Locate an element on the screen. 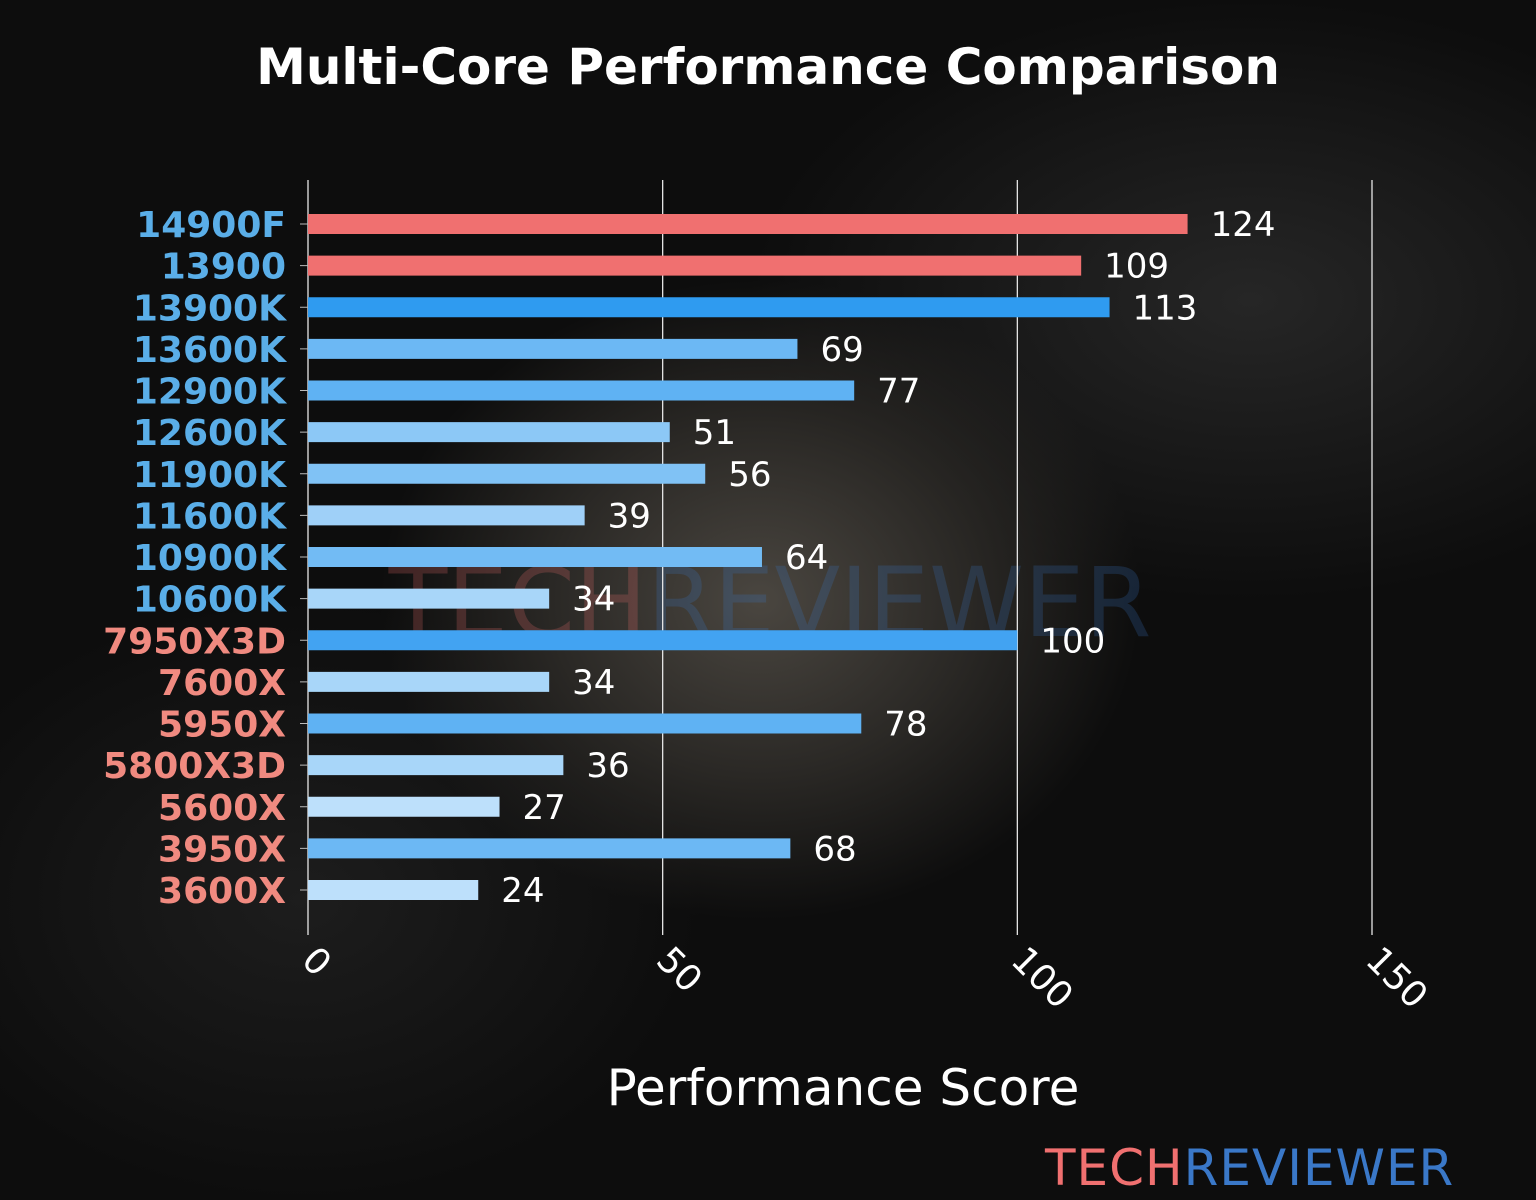  data-label: 77 is located at coordinates (898, 392).